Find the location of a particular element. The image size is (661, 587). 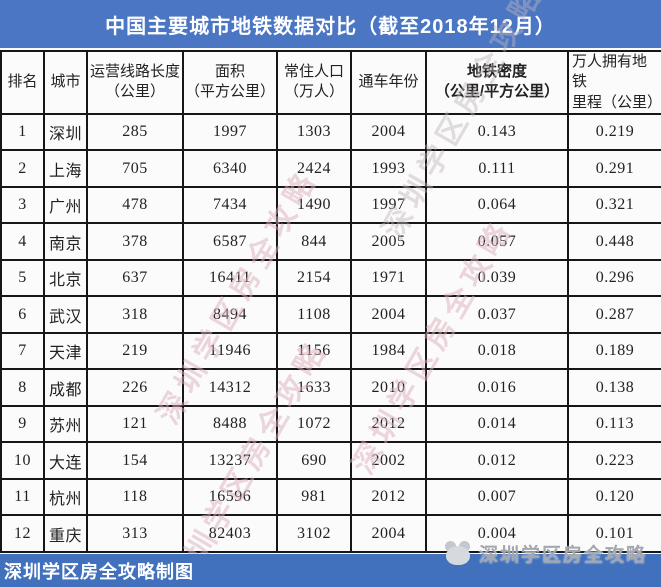

table-cell: 9 is located at coordinates (22, 424).